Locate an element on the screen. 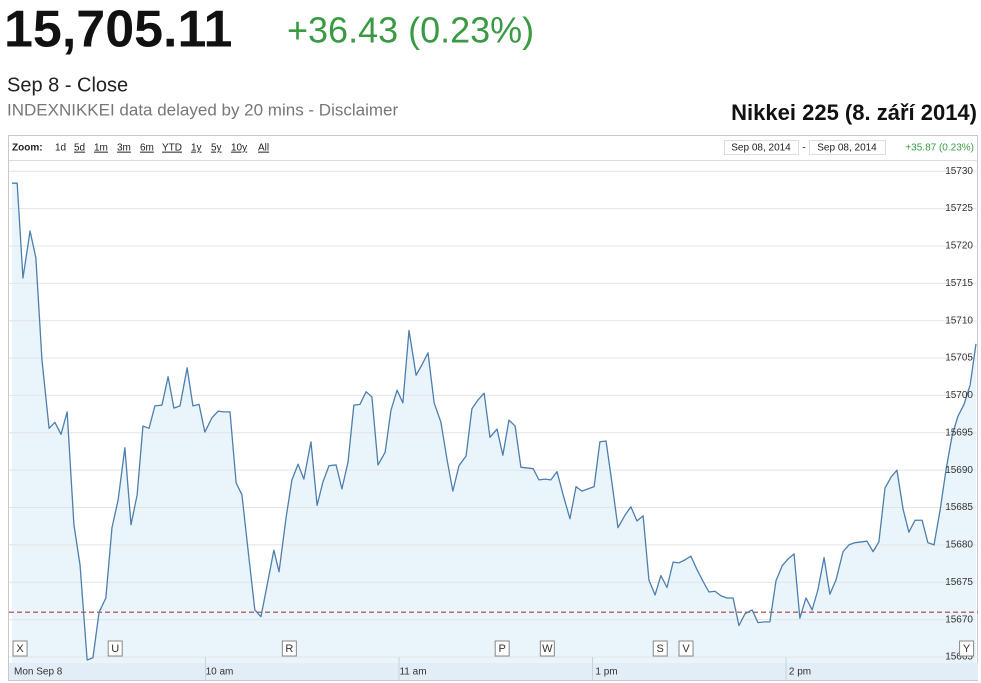 The height and width of the screenshot is (683, 981). zoom-option: 6m is located at coordinates (147, 148).